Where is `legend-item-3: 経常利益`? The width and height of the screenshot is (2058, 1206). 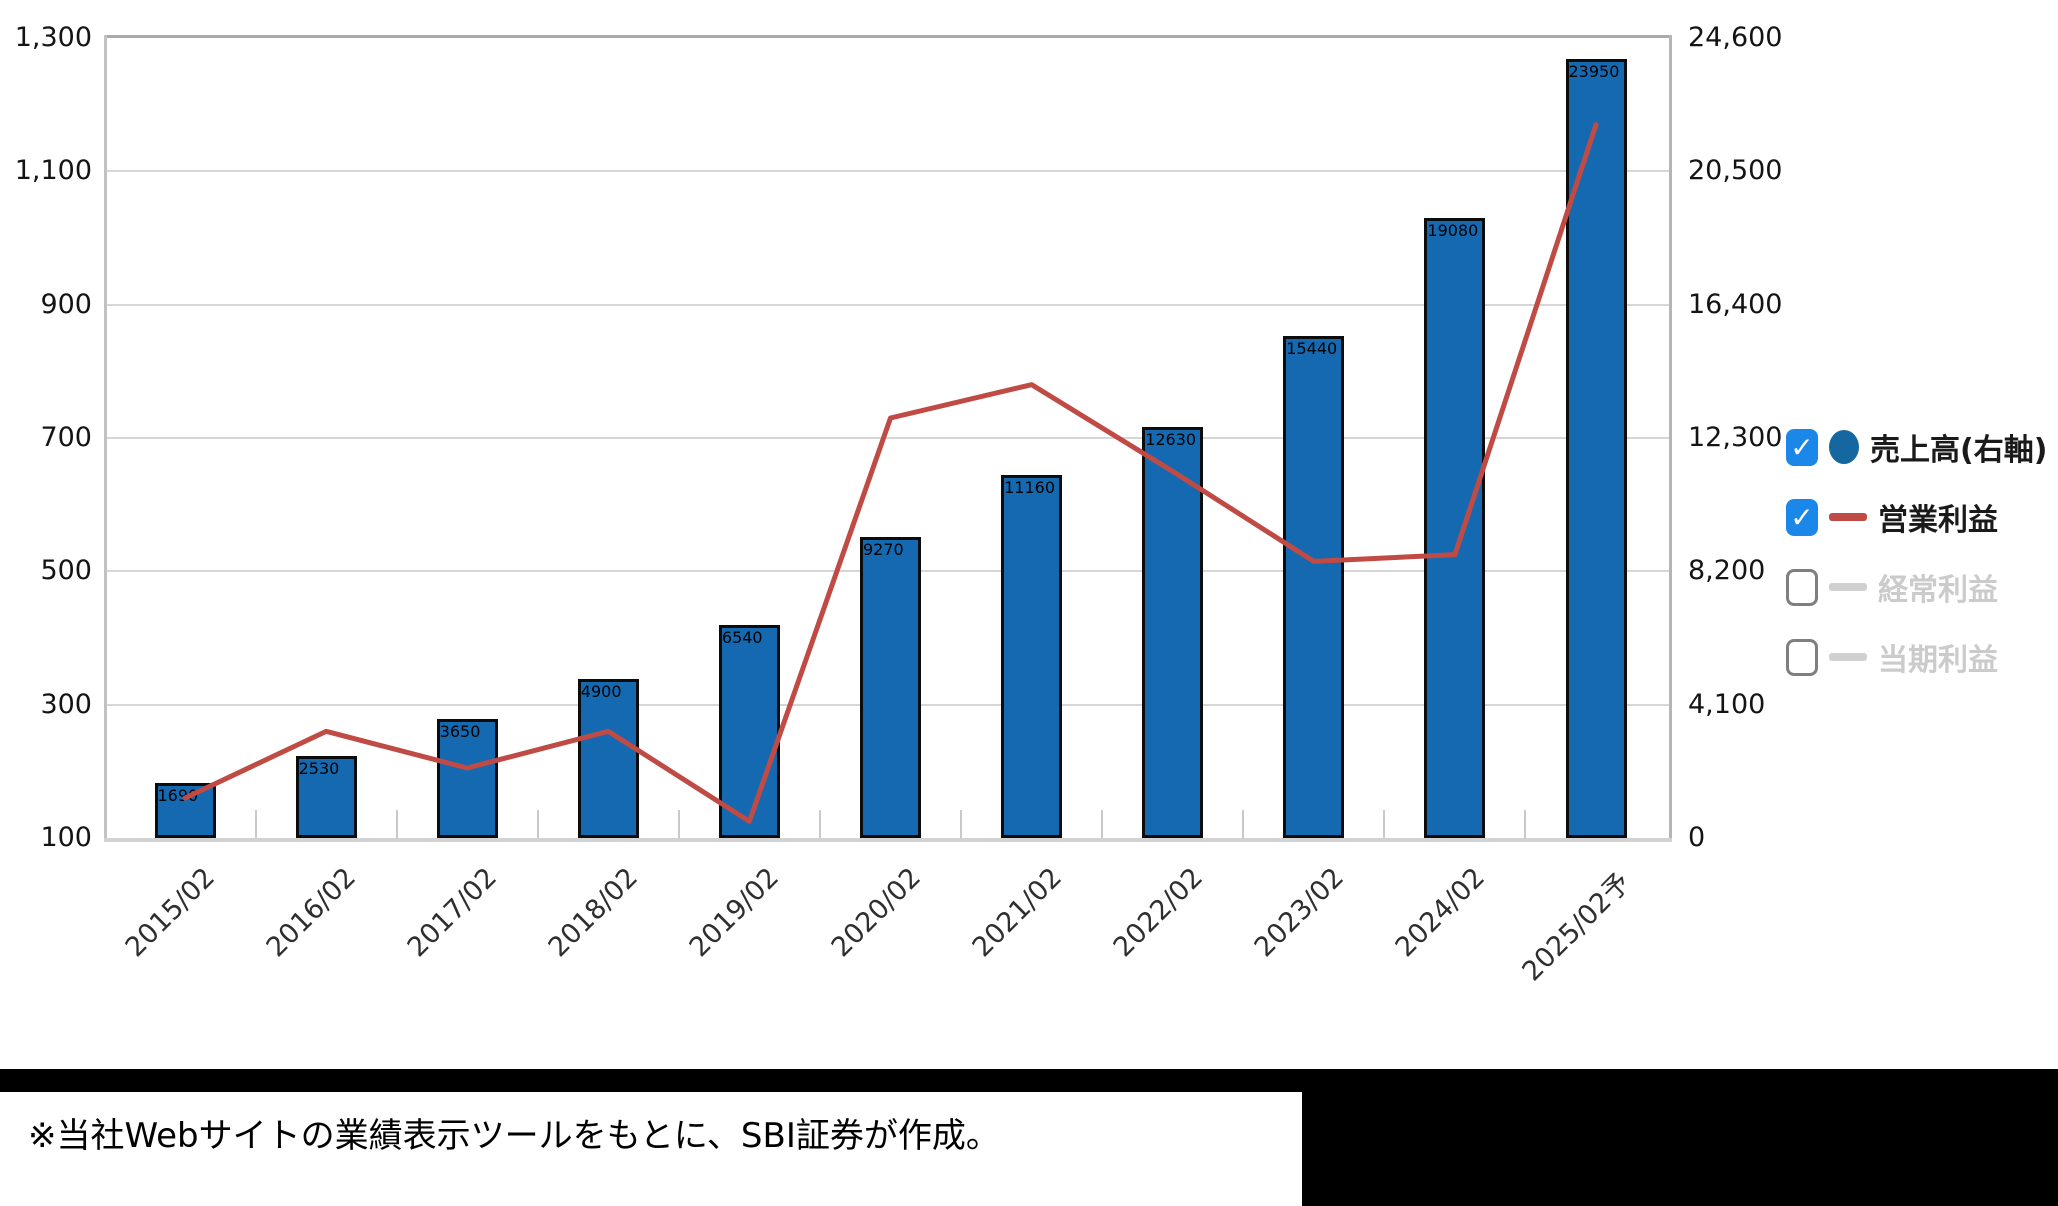
legend-item-3: 経常利益 is located at coordinates (1892, 587).